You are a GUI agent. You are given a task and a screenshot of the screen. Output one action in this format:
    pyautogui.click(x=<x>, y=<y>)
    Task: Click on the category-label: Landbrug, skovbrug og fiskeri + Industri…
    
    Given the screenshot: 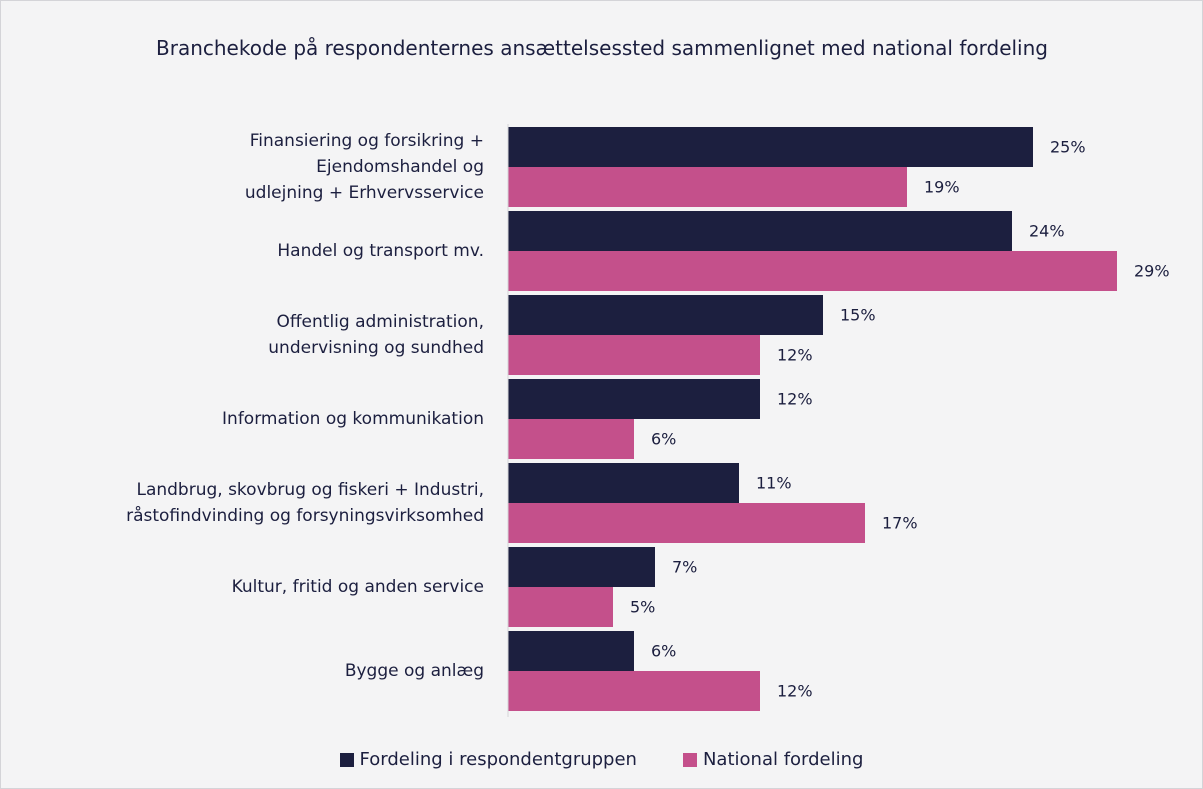 What is the action you would take?
    pyautogui.click(x=305, y=503)
    